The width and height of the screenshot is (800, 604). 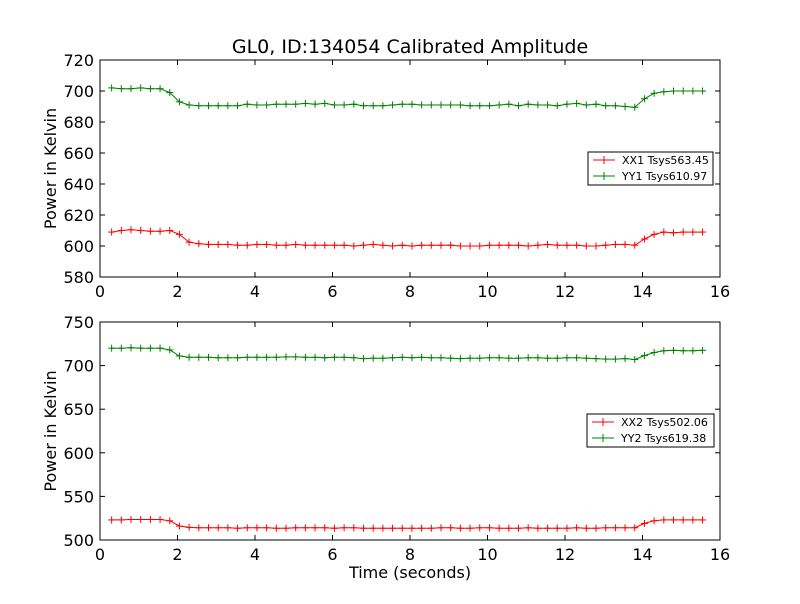 What do you see at coordinates (663, 438) in the screenshot?
I see `legend-label: YY2 Tsys619.38` at bounding box center [663, 438].